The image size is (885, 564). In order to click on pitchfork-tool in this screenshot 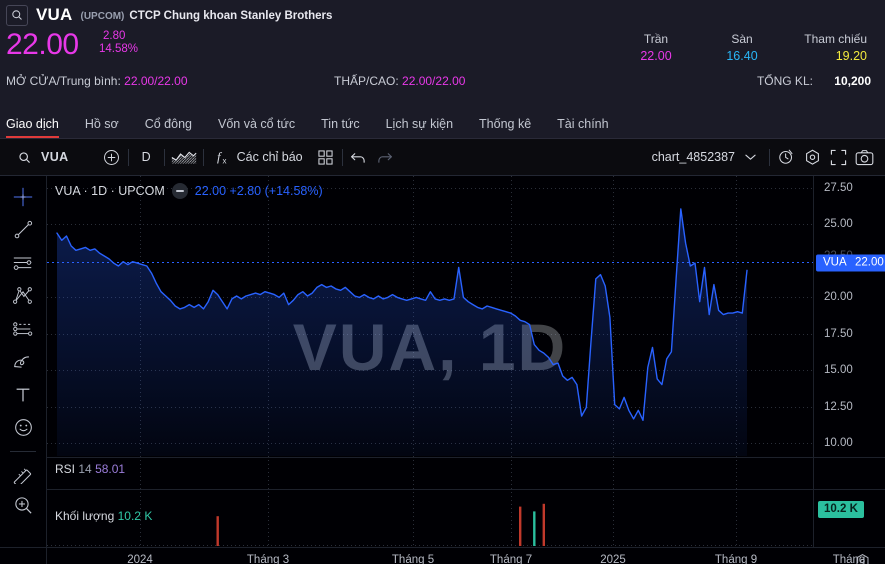, I will do `click(23, 295)`.